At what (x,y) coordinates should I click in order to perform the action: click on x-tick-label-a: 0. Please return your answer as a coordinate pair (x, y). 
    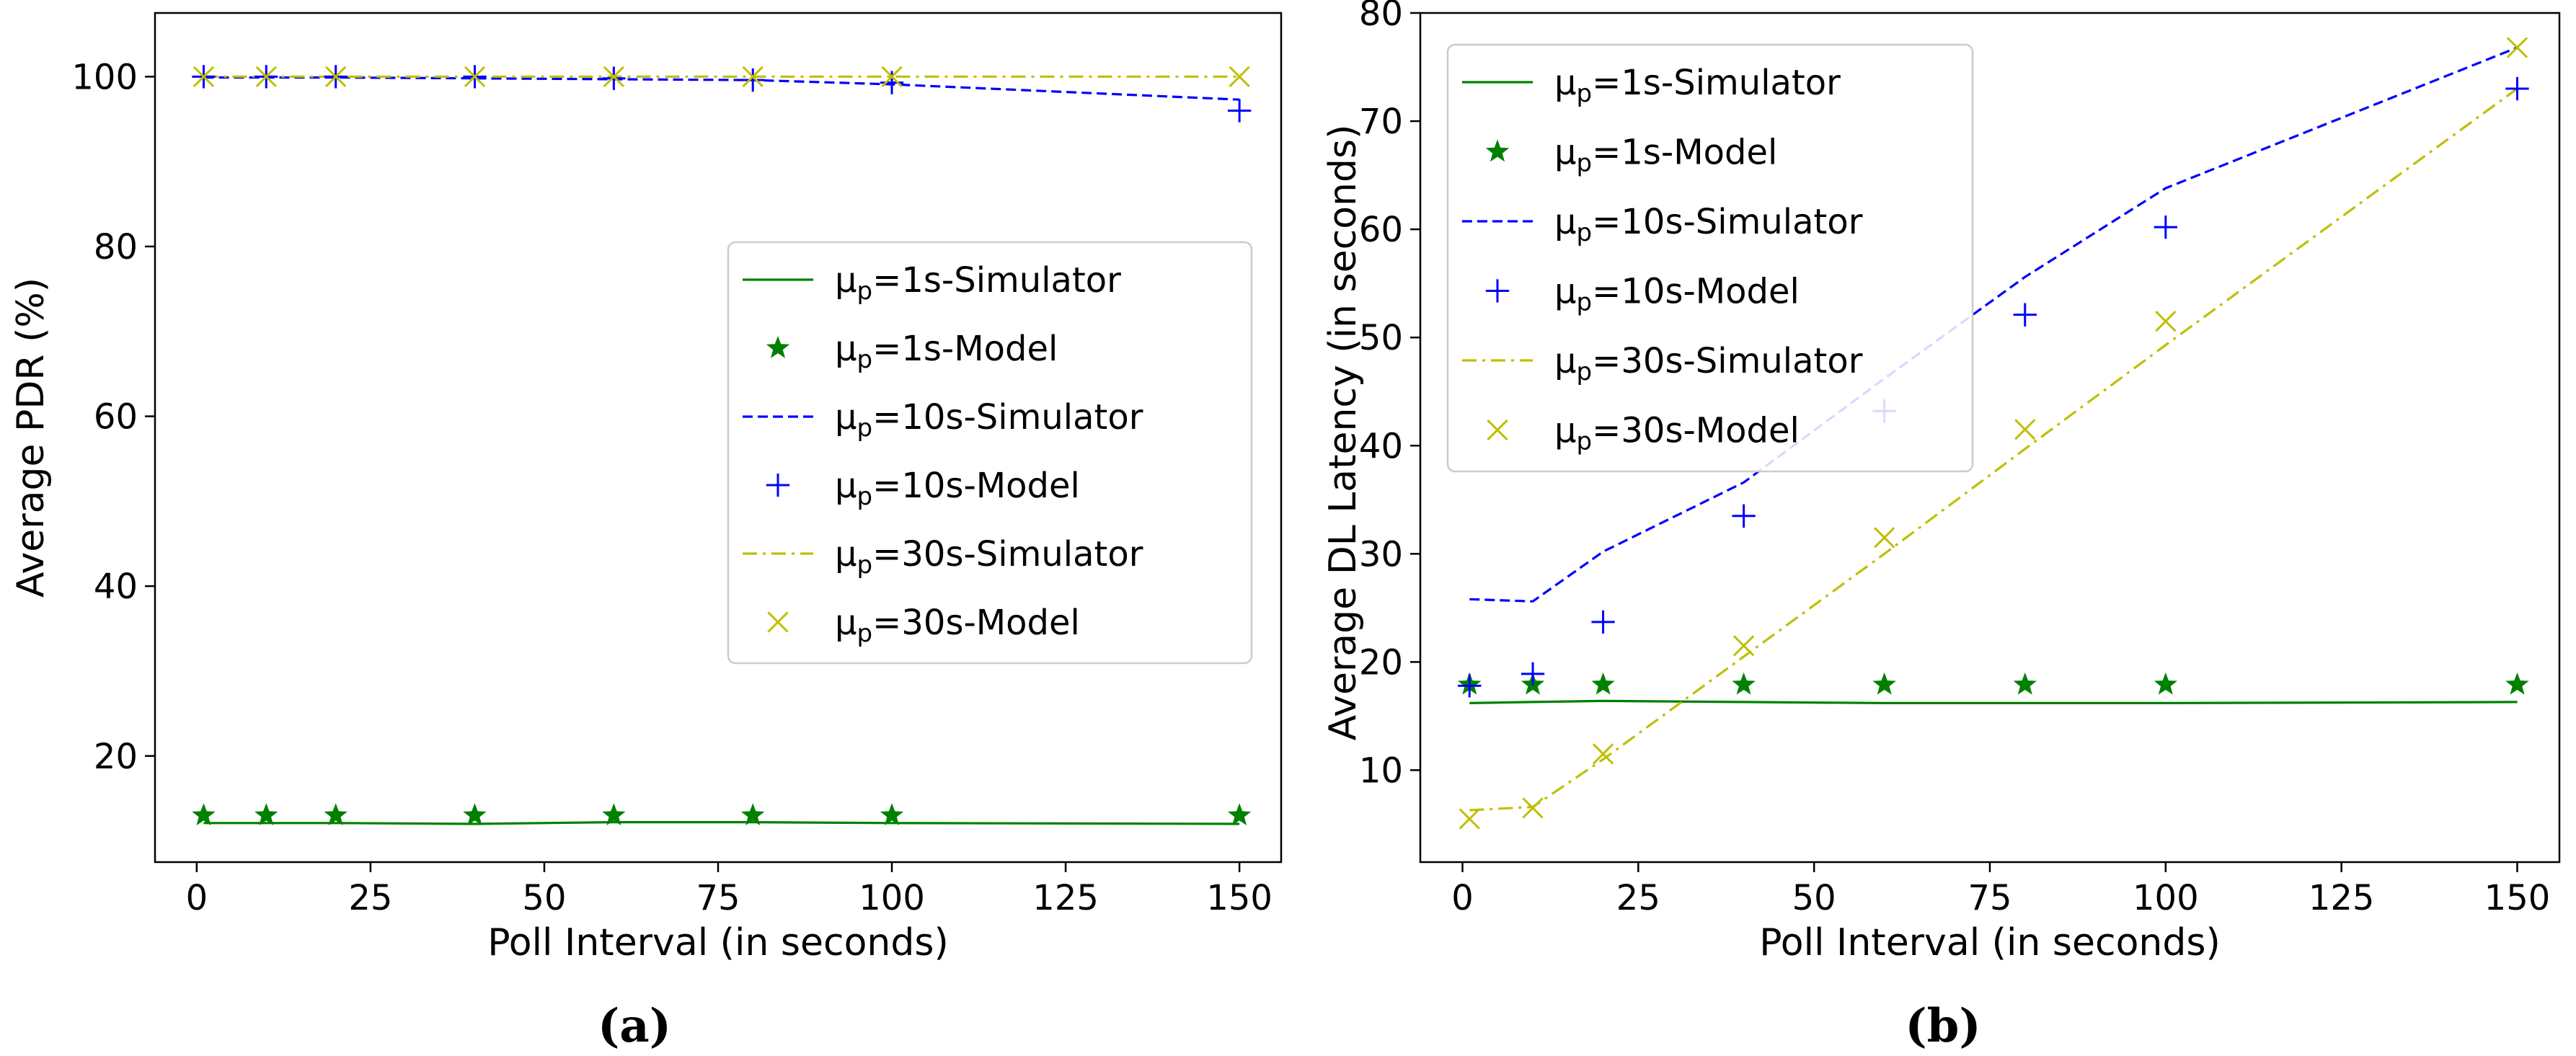
    Looking at the image, I should click on (197, 898).